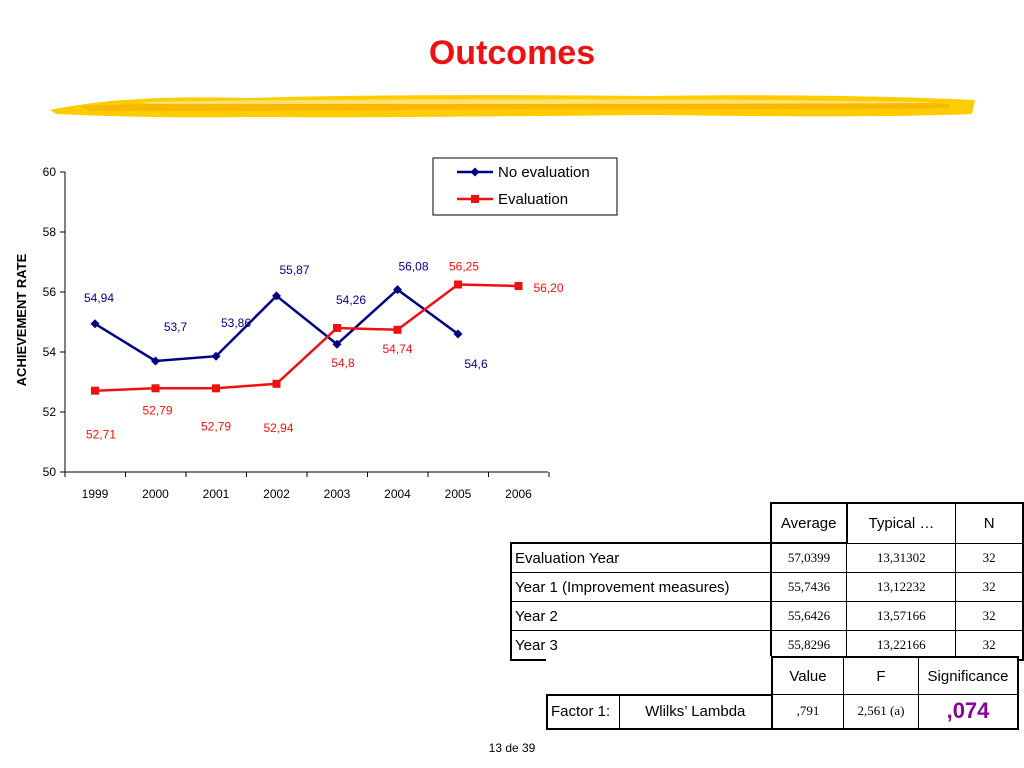  What do you see at coordinates (808, 616) in the screenshot?
I see `cell-average: 55,6426` at bounding box center [808, 616].